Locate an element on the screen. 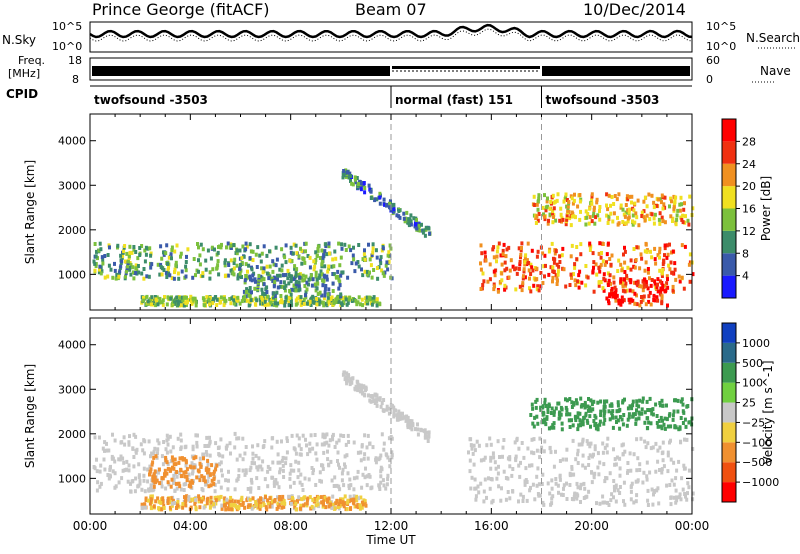  colorbar-tick-label: 8 is located at coordinates (745, 253).